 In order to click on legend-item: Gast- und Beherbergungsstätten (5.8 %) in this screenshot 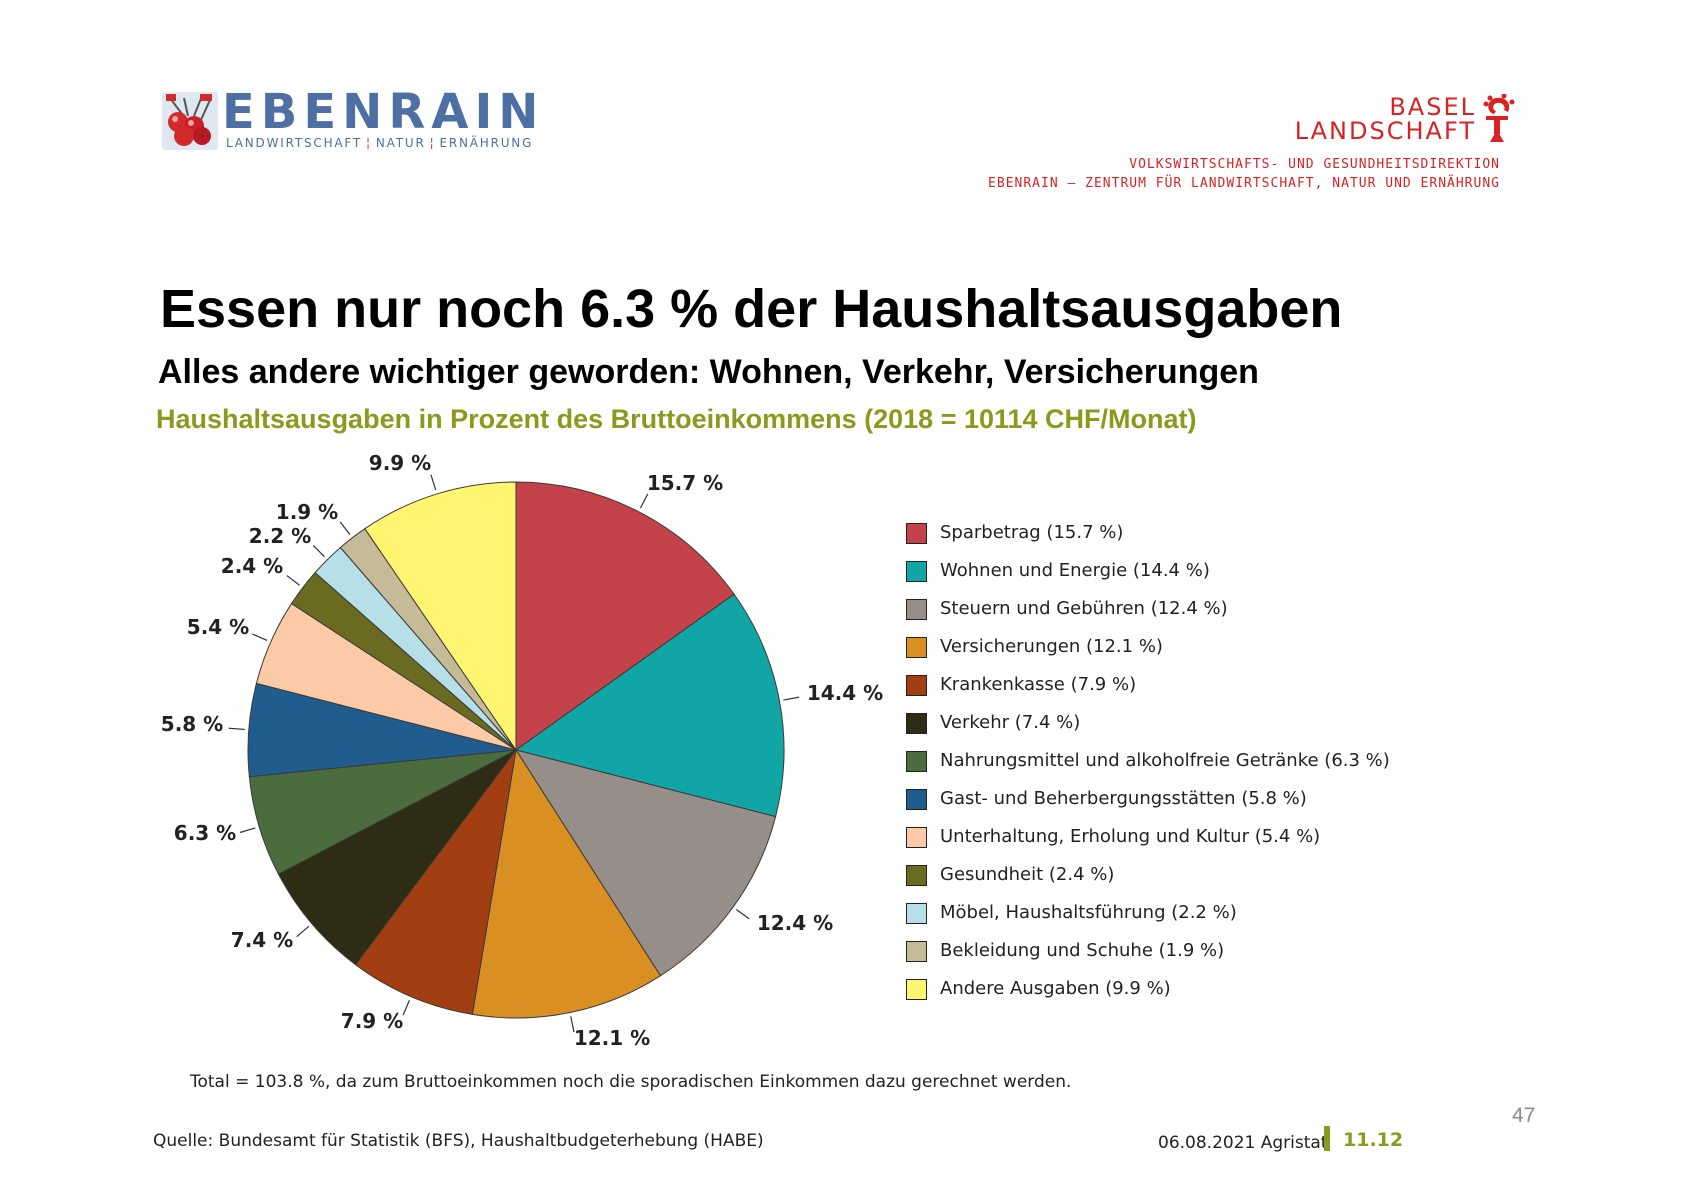, I will do `click(1186, 805)`.